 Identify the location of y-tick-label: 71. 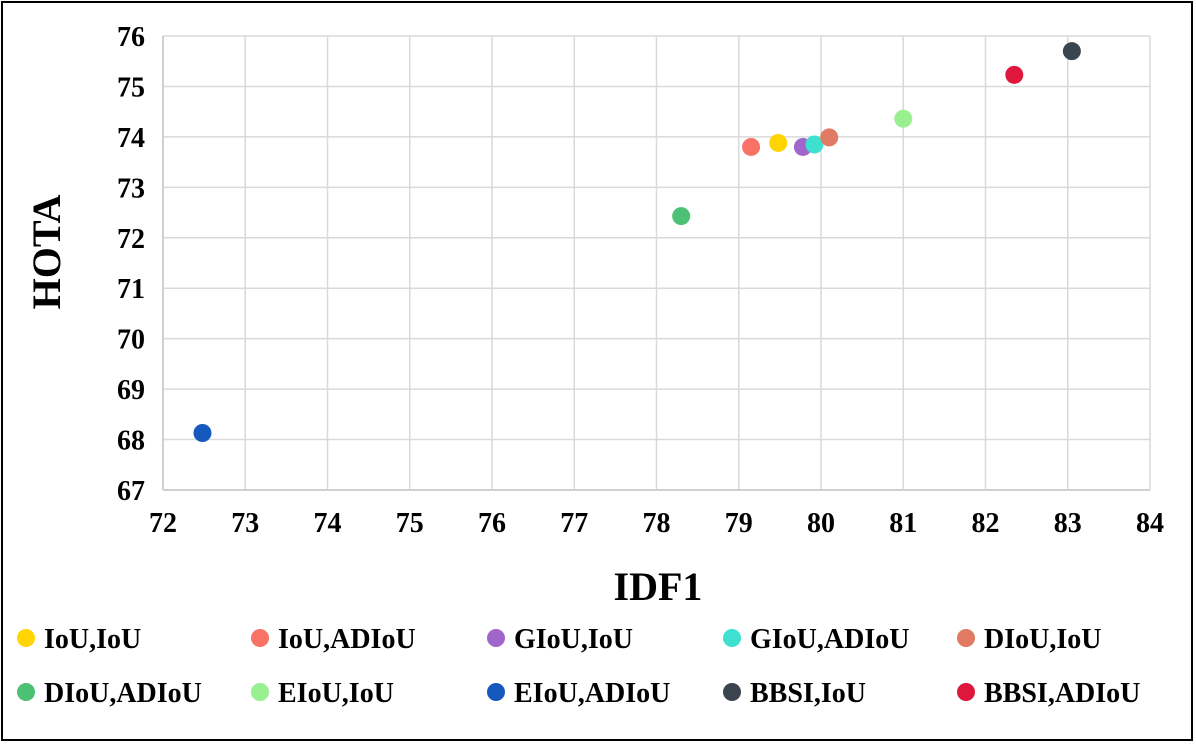
(131, 289).